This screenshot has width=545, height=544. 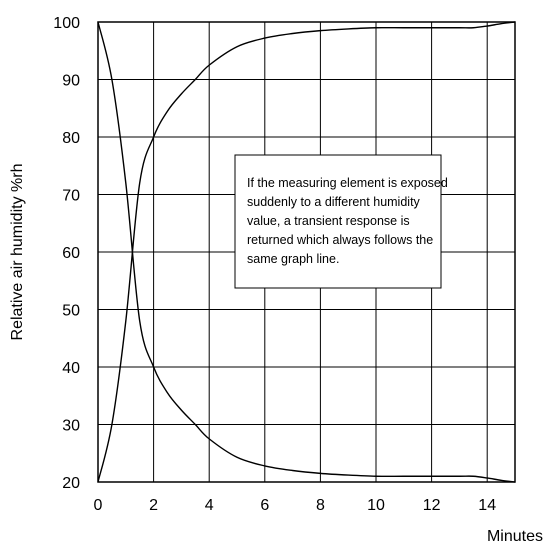 I want to click on annotation-line: value, a transient response is, so click(x=328, y=221).